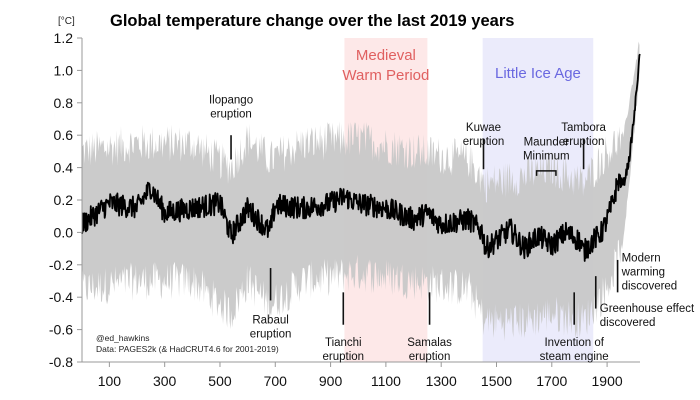 This screenshot has width=700, height=400. Describe the element at coordinates (64, 200) in the screenshot. I see `y-tick-label: 0.2` at that location.